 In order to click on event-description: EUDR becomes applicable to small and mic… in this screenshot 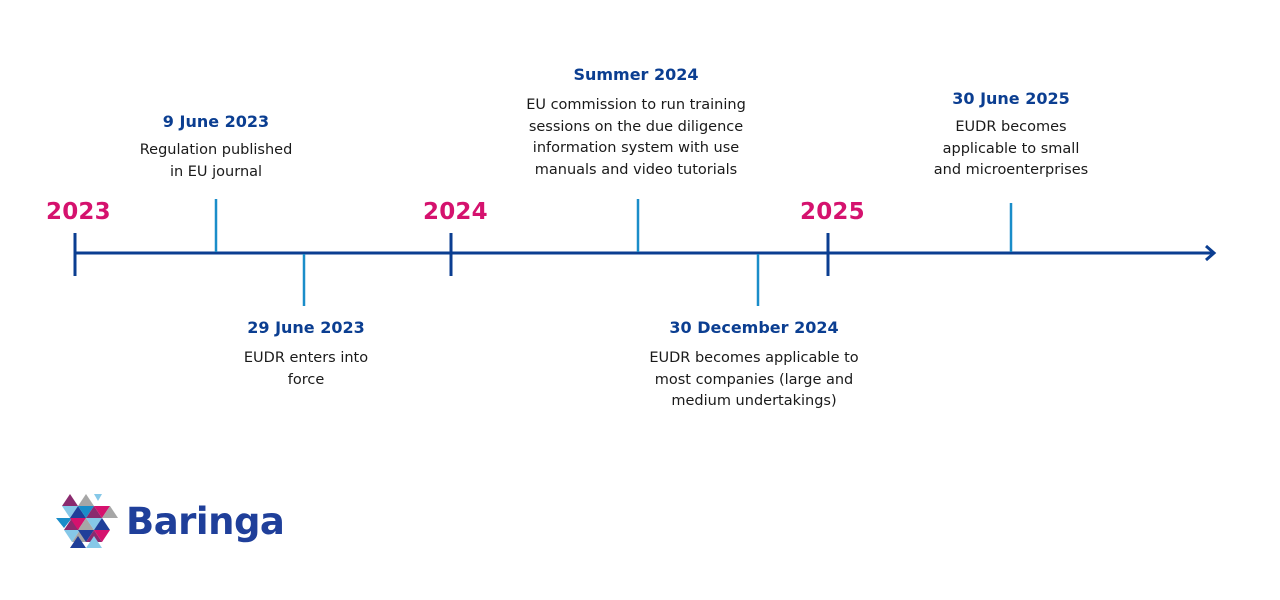, I will do `click(1011, 148)`.